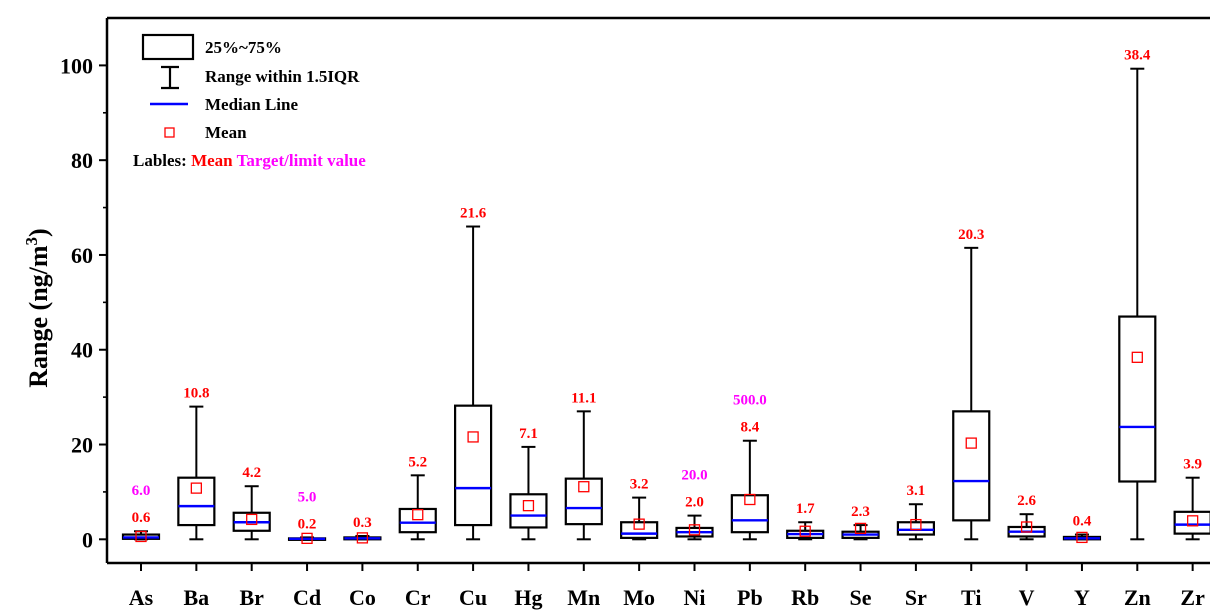 The height and width of the screenshot is (612, 1210). What do you see at coordinates (916, 491) in the screenshot?
I see `mean-value-label: 3.1` at bounding box center [916, 491].